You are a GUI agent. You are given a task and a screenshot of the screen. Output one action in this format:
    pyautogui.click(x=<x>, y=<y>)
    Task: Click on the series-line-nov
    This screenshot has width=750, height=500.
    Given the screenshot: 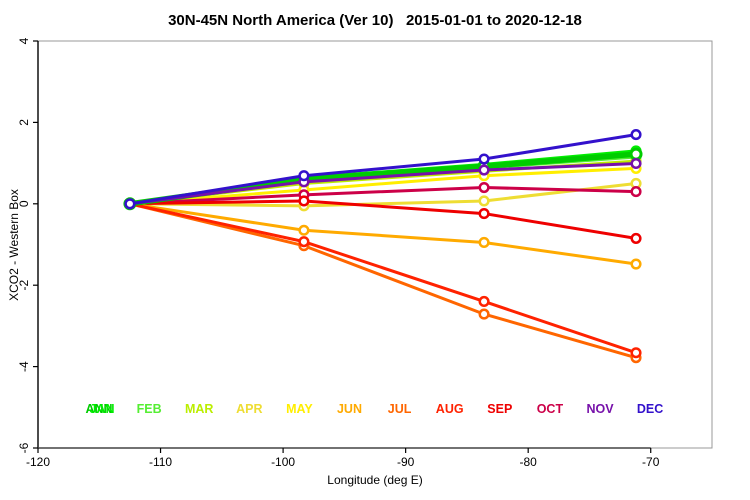 What is the action you would take?
    pyautogui.click(x=383, y=184)
    